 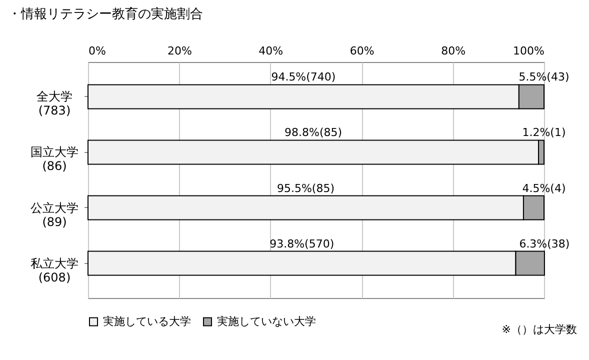 What do you see at coordinates (266, 321) in the screenshot?
I see `legend-label: 実施していない大学` at bounding box center [266, 321].